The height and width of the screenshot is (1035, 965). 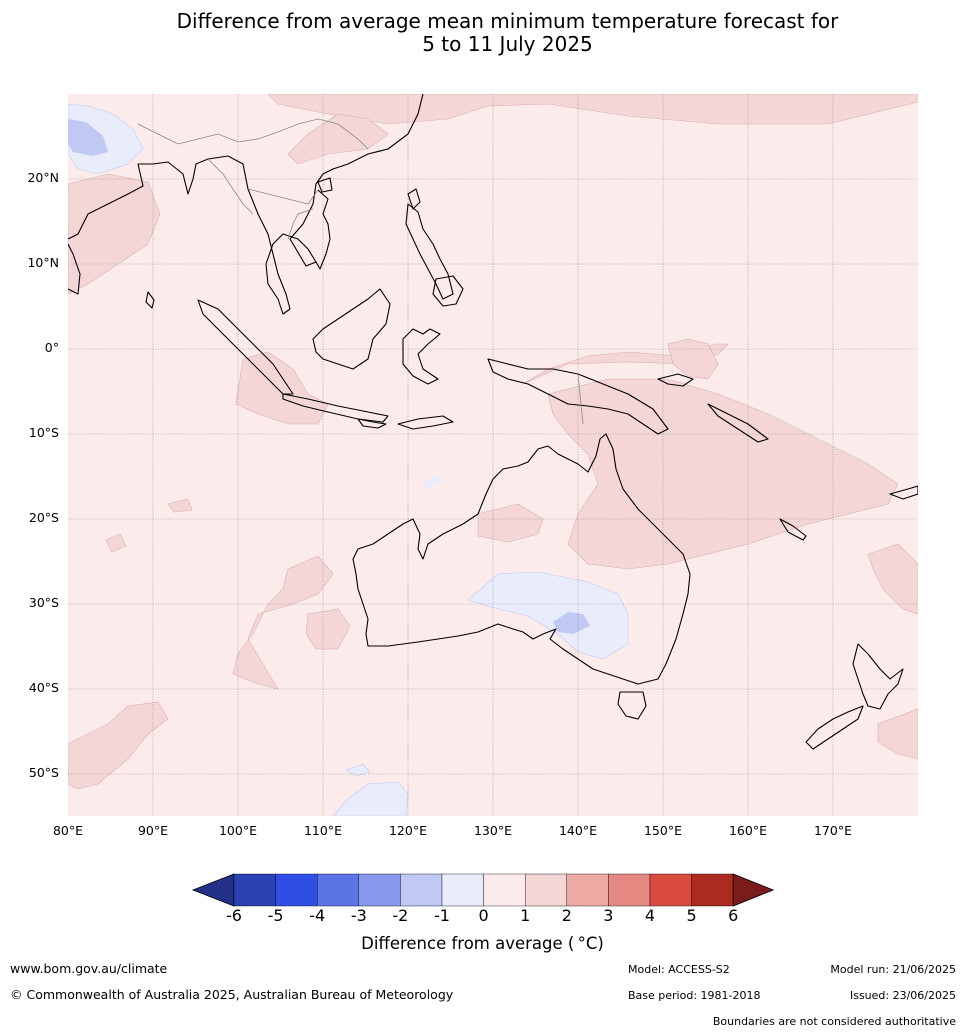 I want to click on lon-label-150e: 150°E, so click(x=662, y=830).